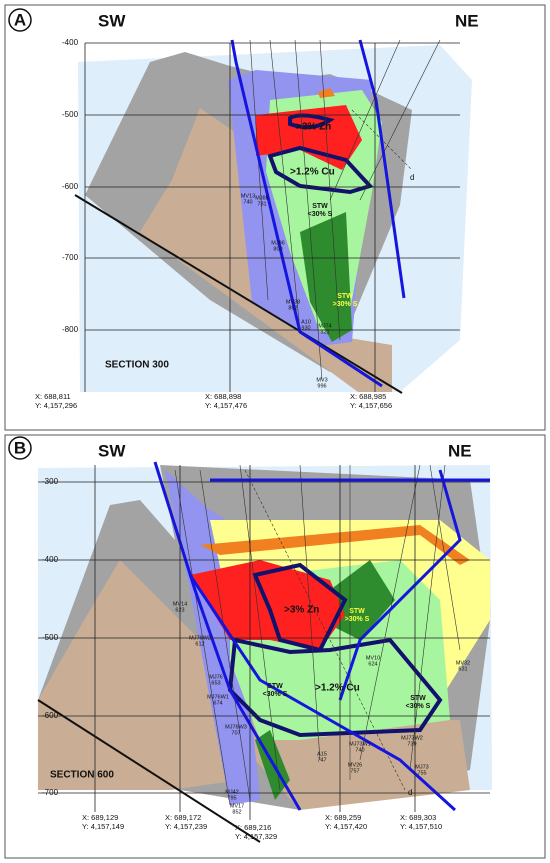 The width and height of the screenshot is (550, 863). Describe the element at coordinates (309, 137) in the screenshot. I see `zinc-zone` at that location.